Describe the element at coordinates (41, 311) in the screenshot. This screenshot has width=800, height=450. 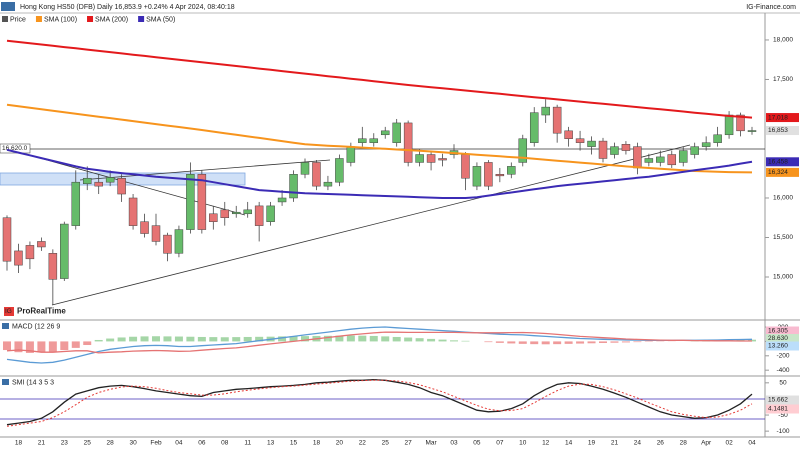
I see `watermark: ProRealTime` at that location.